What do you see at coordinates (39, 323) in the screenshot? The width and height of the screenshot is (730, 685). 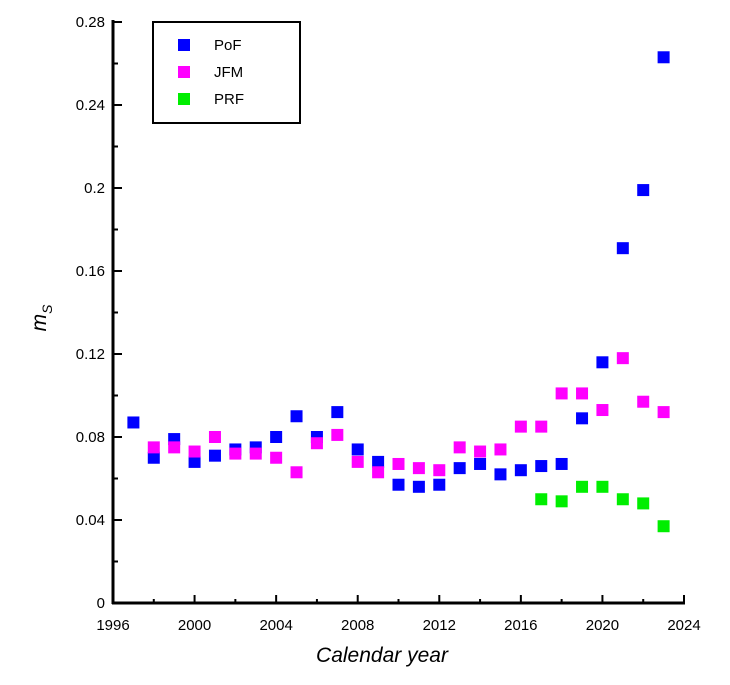 I see `y-axis-label-main: m` at bounding box center [39, 323].